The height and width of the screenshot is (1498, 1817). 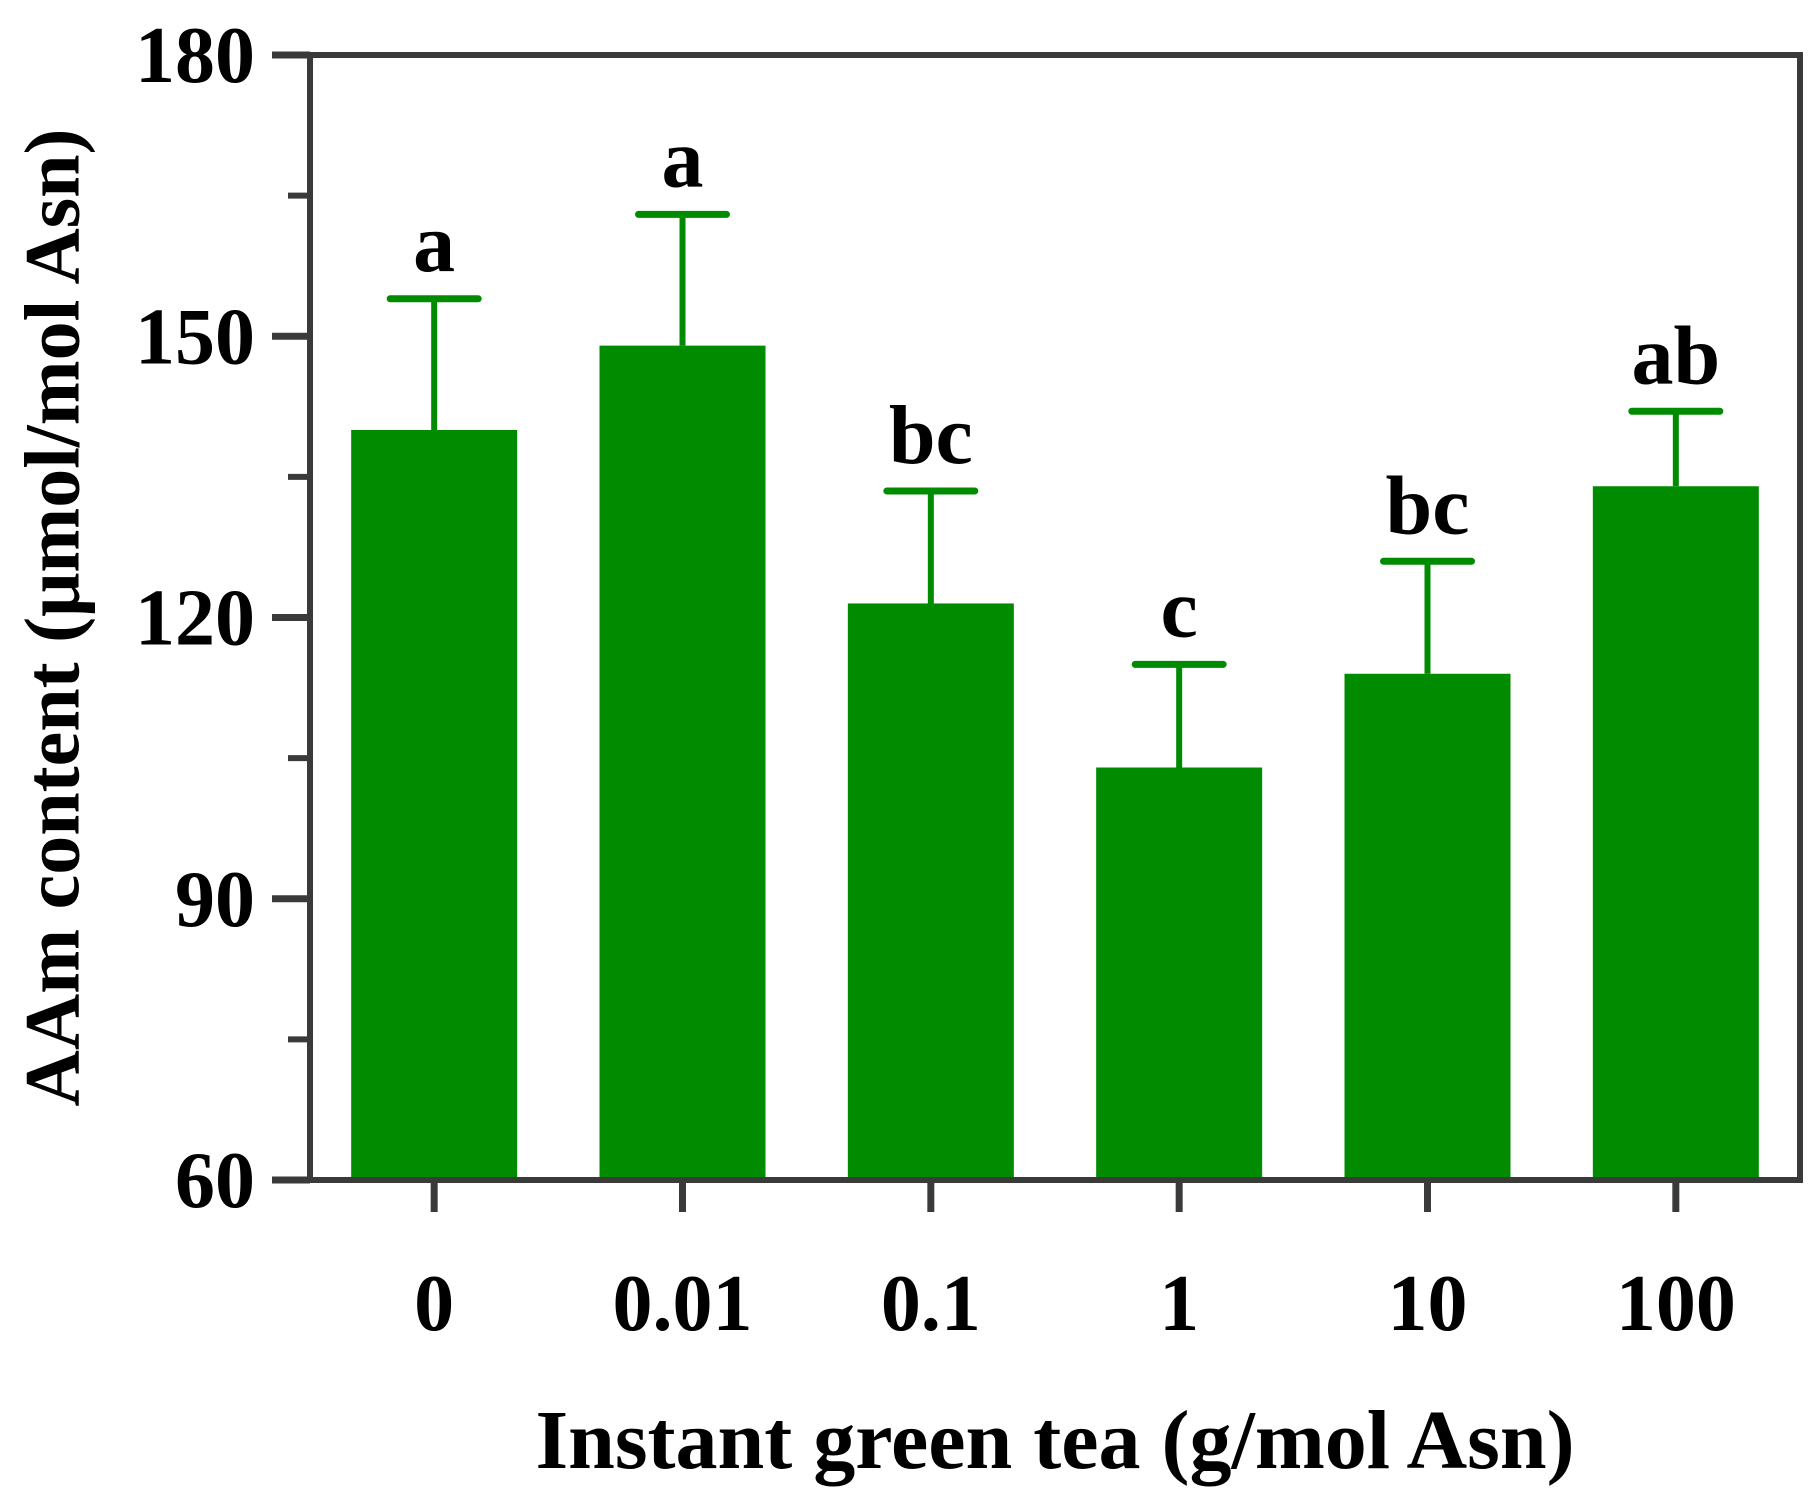 What do you see at coordinates (195, 619) in the screenshot?
I see `y-tick-label-2: 120` at bounding box center [195, 619].